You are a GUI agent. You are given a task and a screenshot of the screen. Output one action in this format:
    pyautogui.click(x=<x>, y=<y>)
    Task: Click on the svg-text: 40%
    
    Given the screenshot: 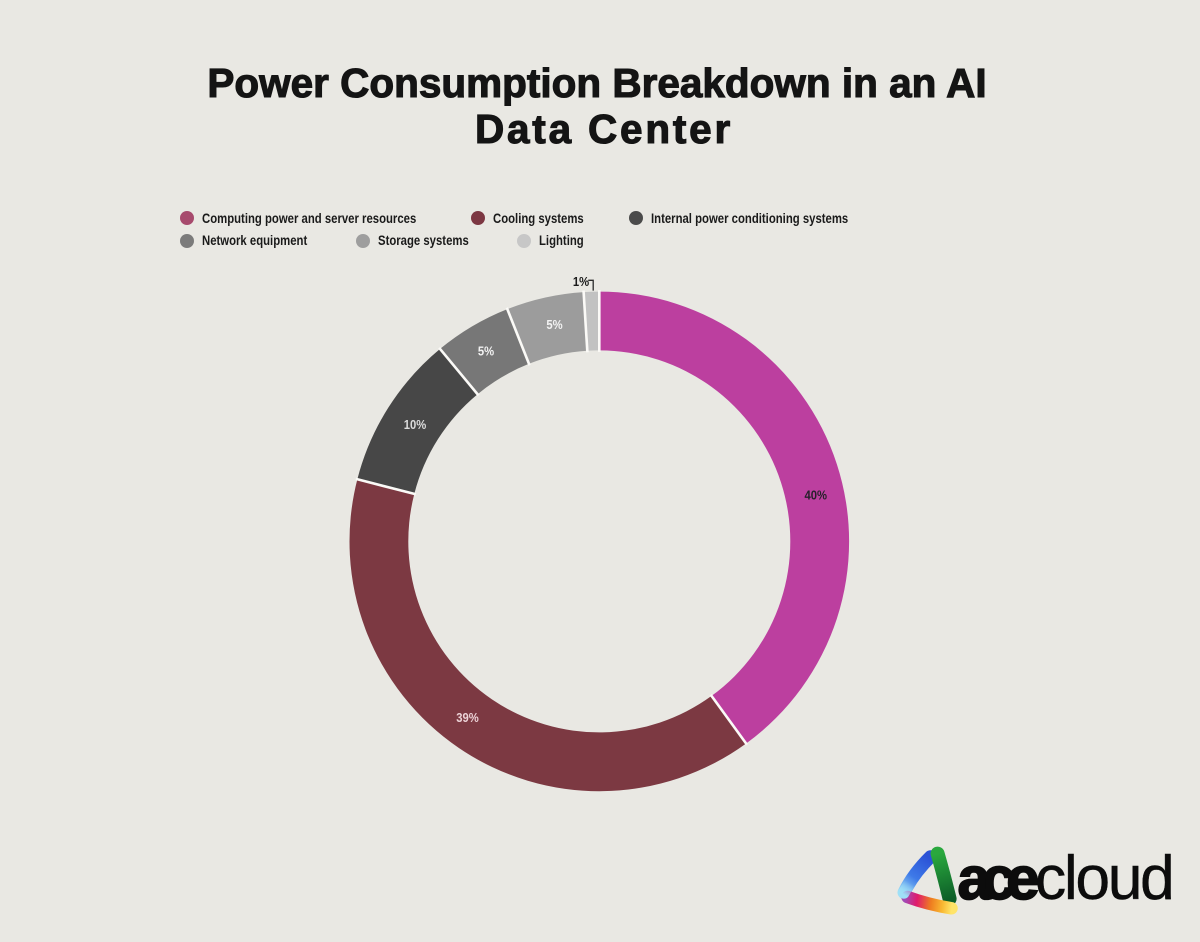 What is the action you would take?
    pyautogui.click(x=816, y=495)
    